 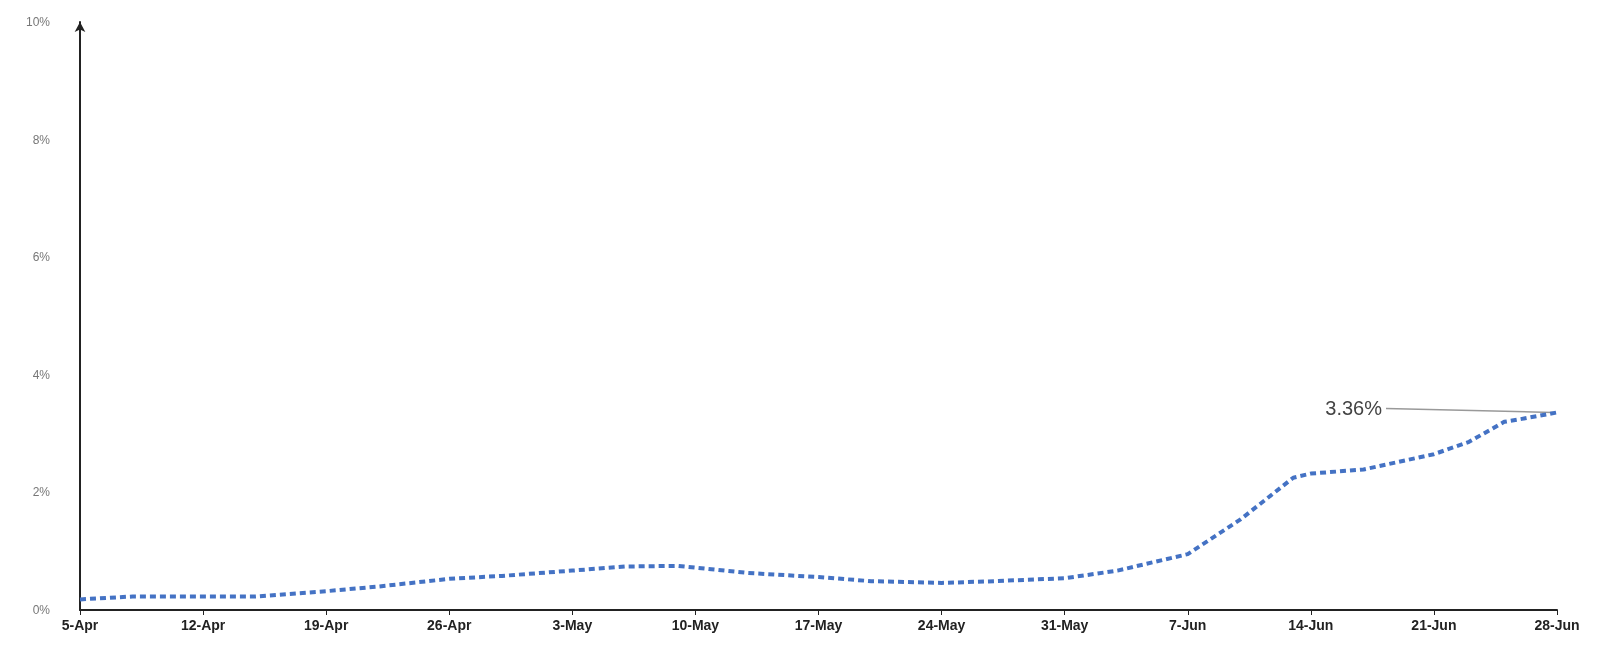 What do you see at coordinates (41, 610) in the screenshot?
I see `y-tick-label: 0%` at bounding box center [41, 610].